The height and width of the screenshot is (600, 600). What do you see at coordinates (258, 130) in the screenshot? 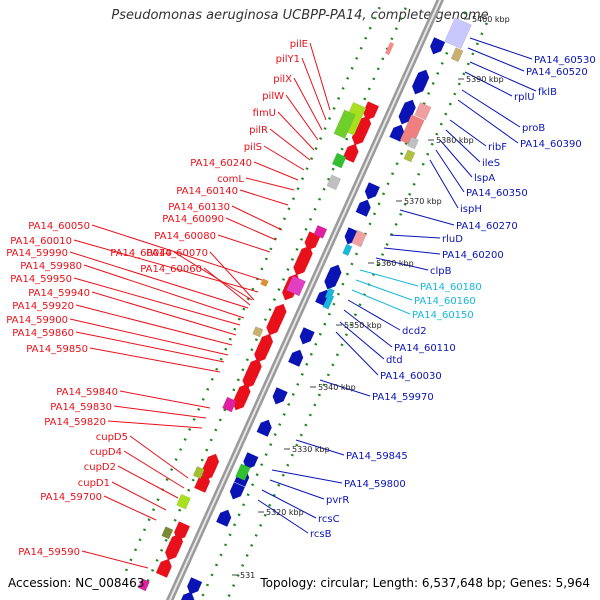
I see `left-gene-label: pilR` at bounding box center [258, 130].